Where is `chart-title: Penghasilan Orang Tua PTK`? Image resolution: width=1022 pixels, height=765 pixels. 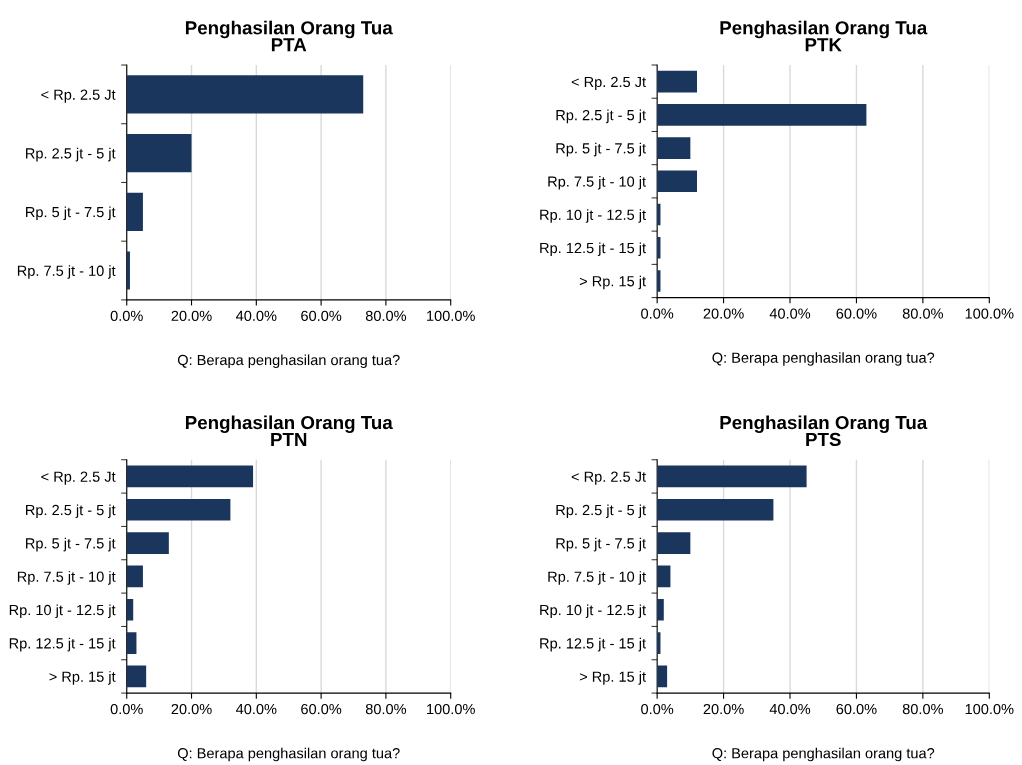 chart-title: Penghasilan Orang Tua PTK is located at coordinates (824, 36).